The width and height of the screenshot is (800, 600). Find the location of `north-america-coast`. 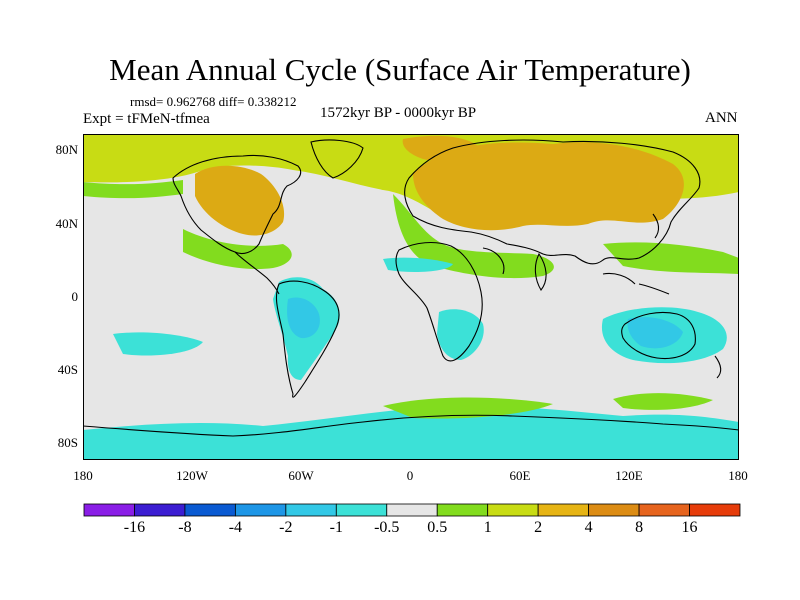

north-america-coast is located at coordinates (237, 204).